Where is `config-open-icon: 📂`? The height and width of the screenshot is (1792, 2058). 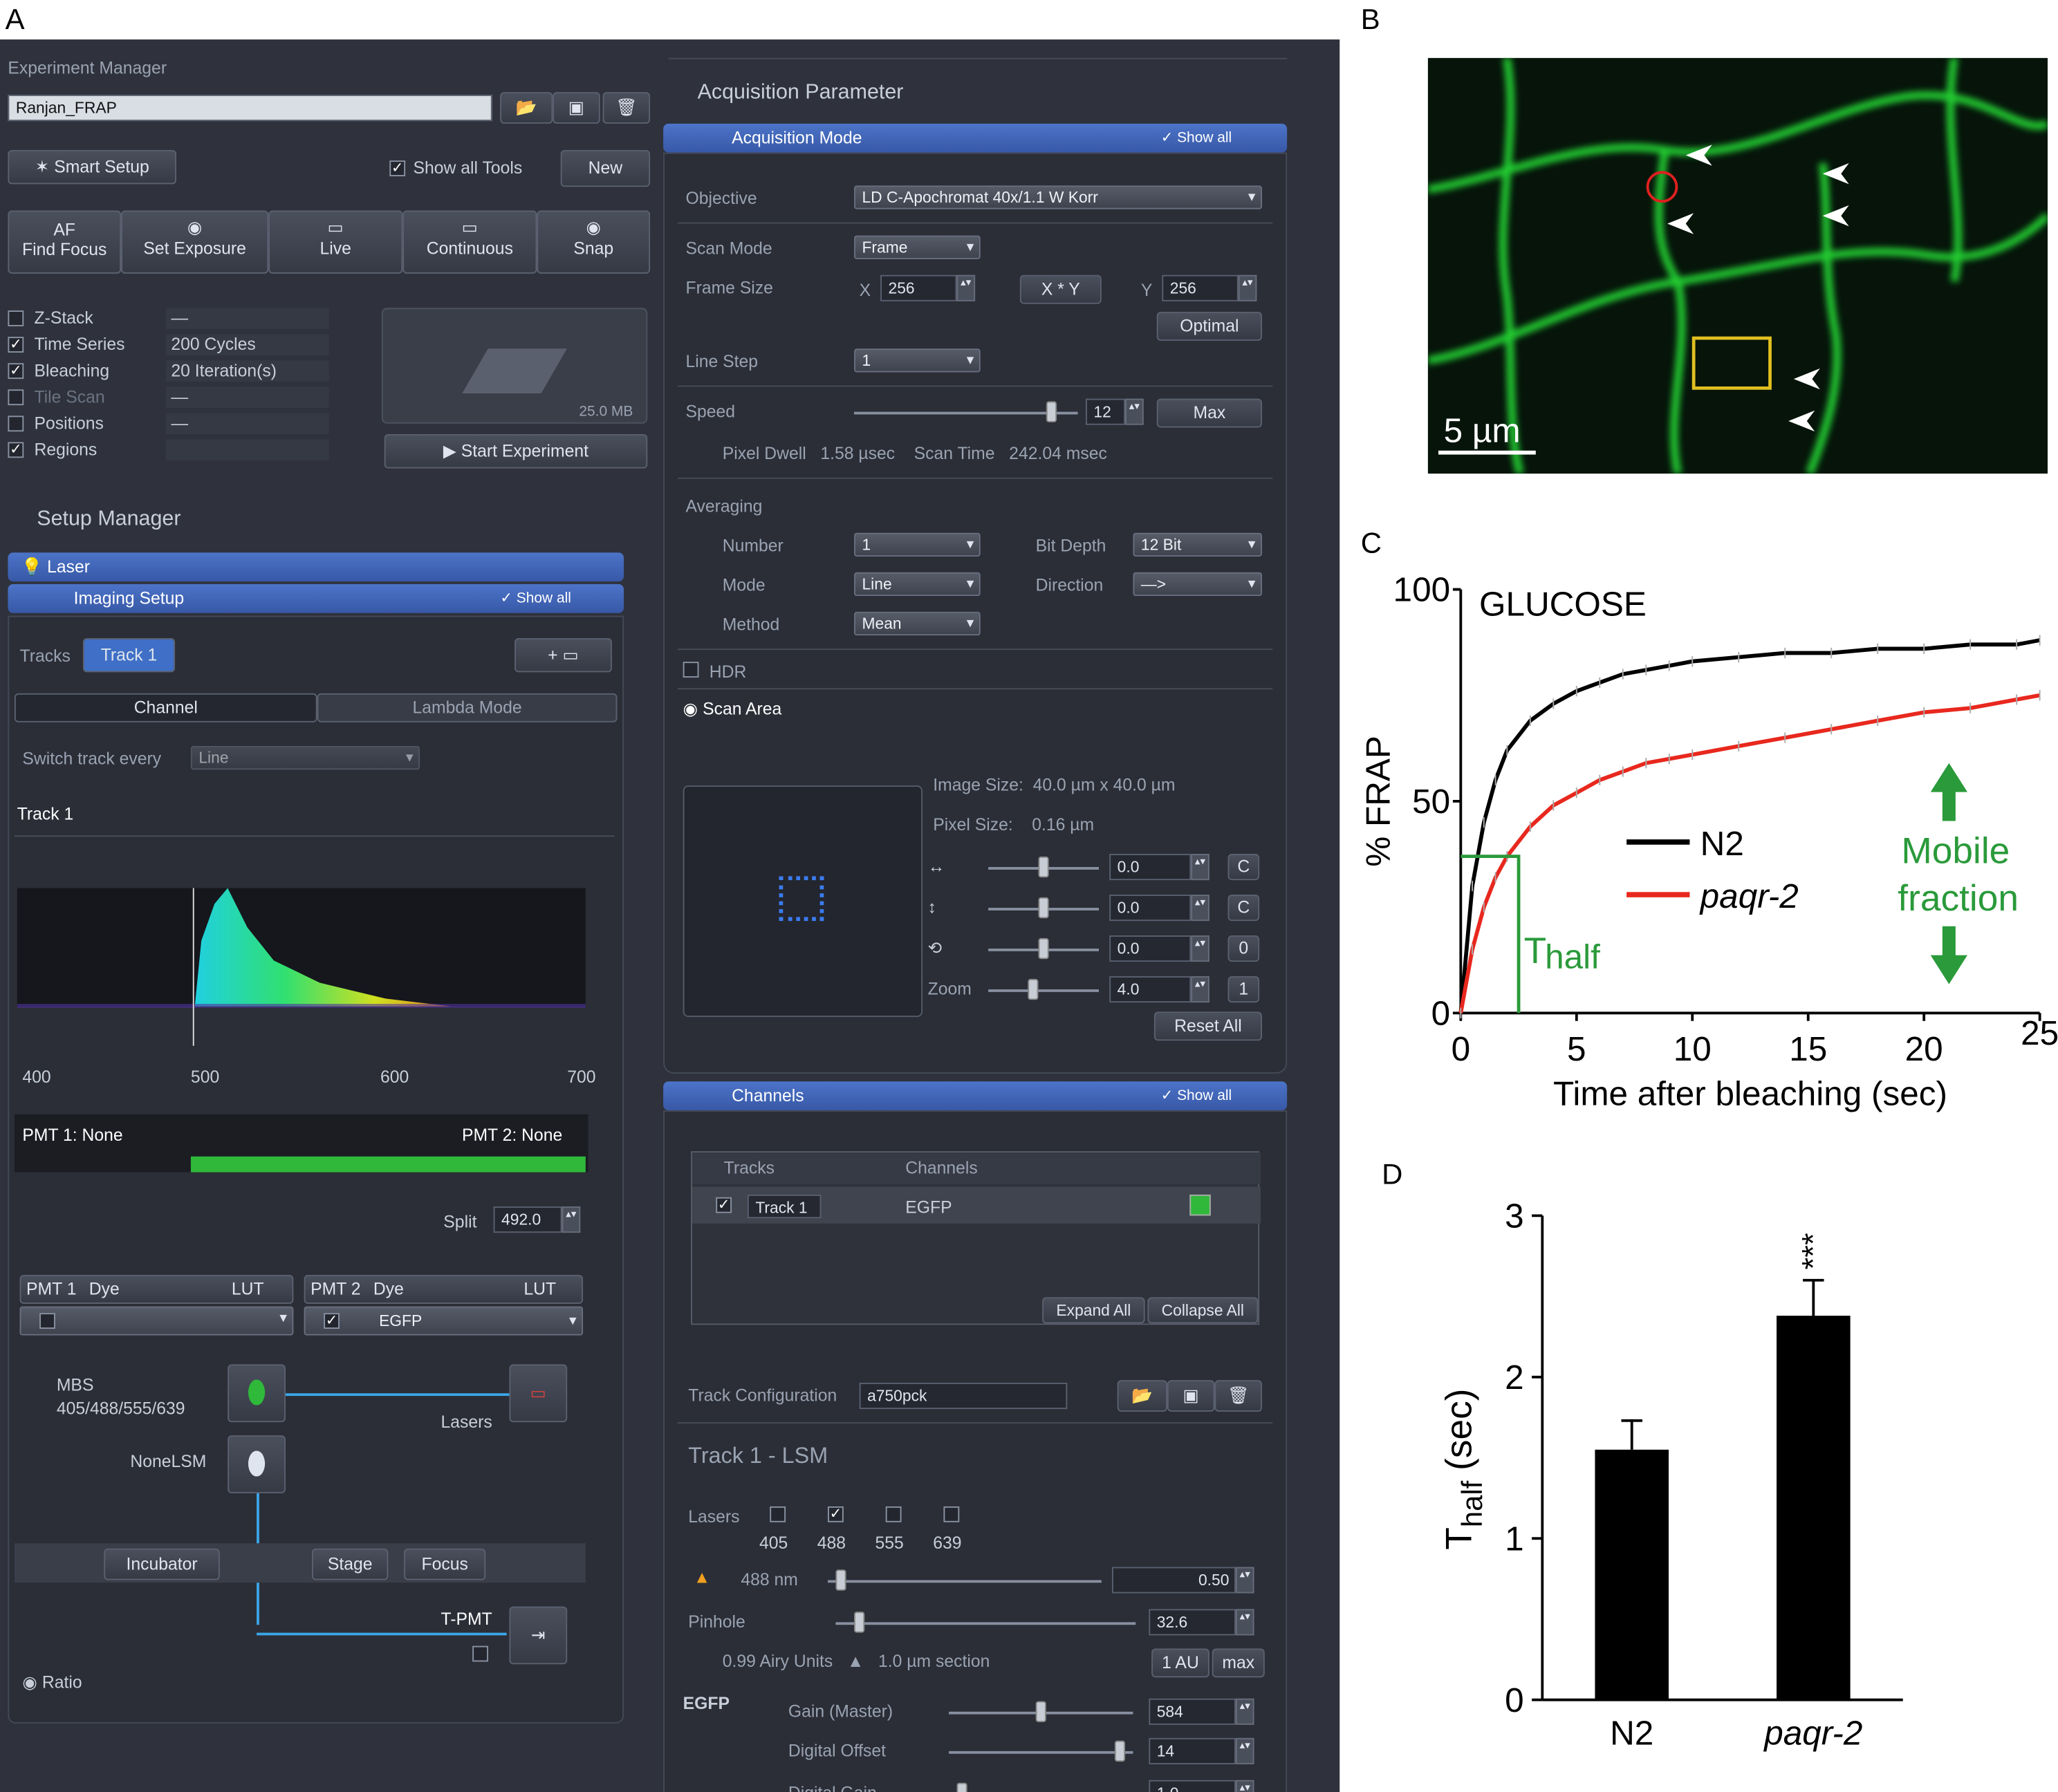
config-open-icon: 📂 is located at coordinates (1142, 1396).